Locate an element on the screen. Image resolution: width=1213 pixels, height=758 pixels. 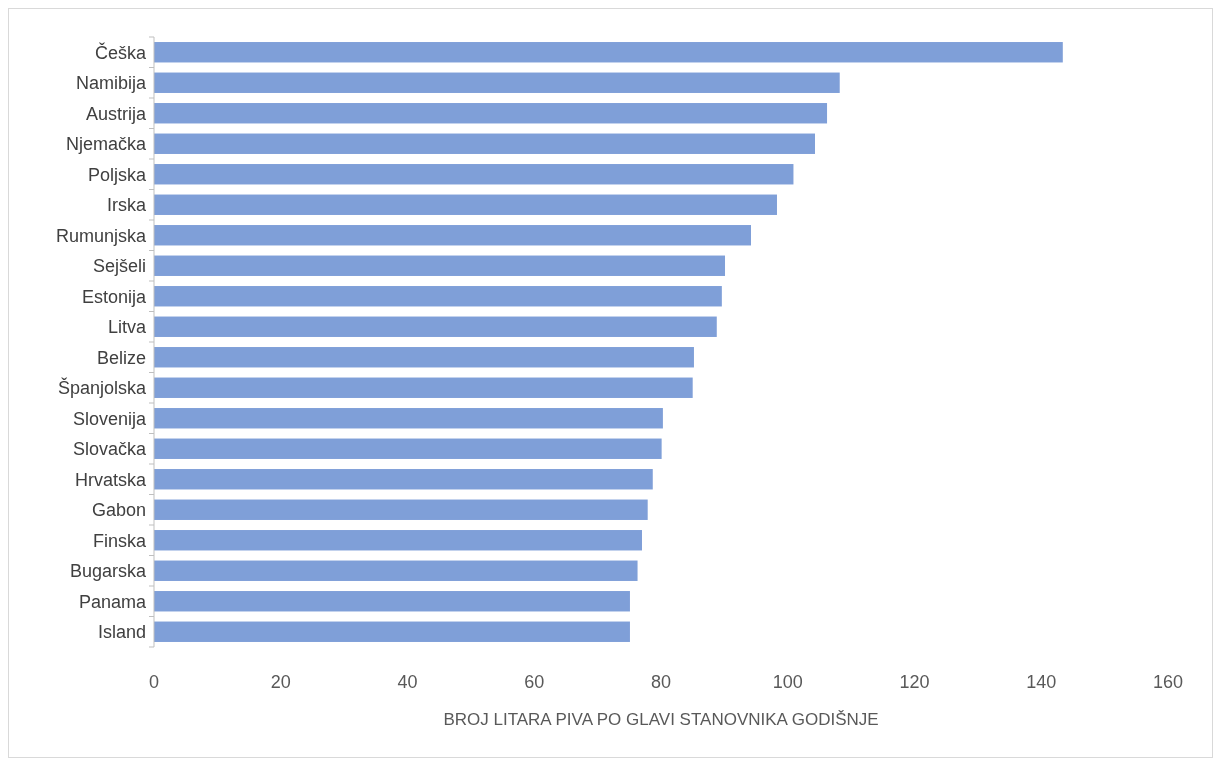
x-tick-label: 20 is located at coordinates (280, 682).